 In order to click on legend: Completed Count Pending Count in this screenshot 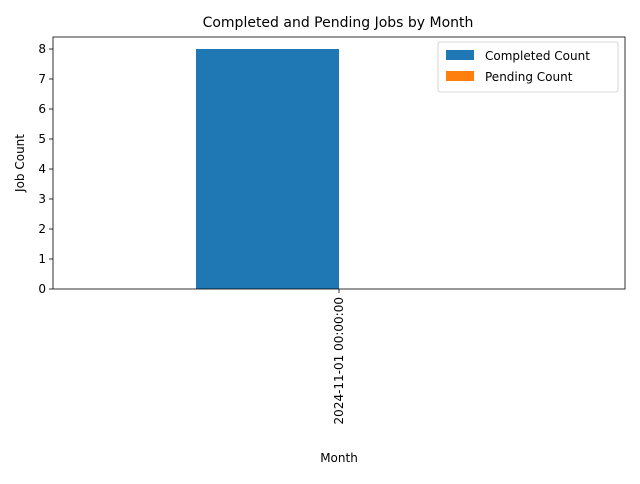, I will do `click(528, 67)`.